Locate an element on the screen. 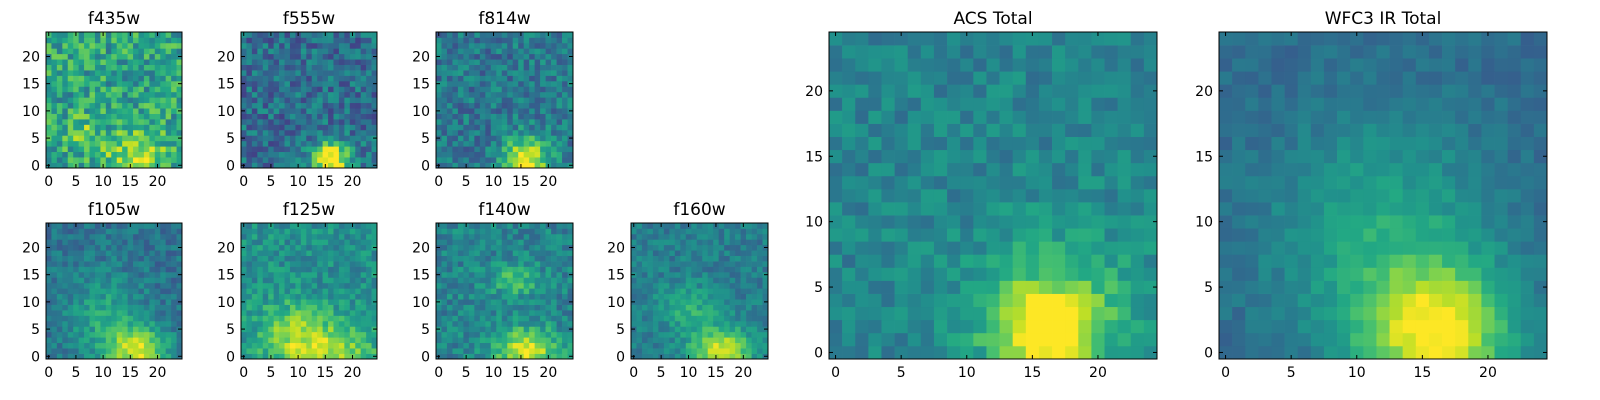  x-tick-label: 15 is located at coordinates (130, 373).